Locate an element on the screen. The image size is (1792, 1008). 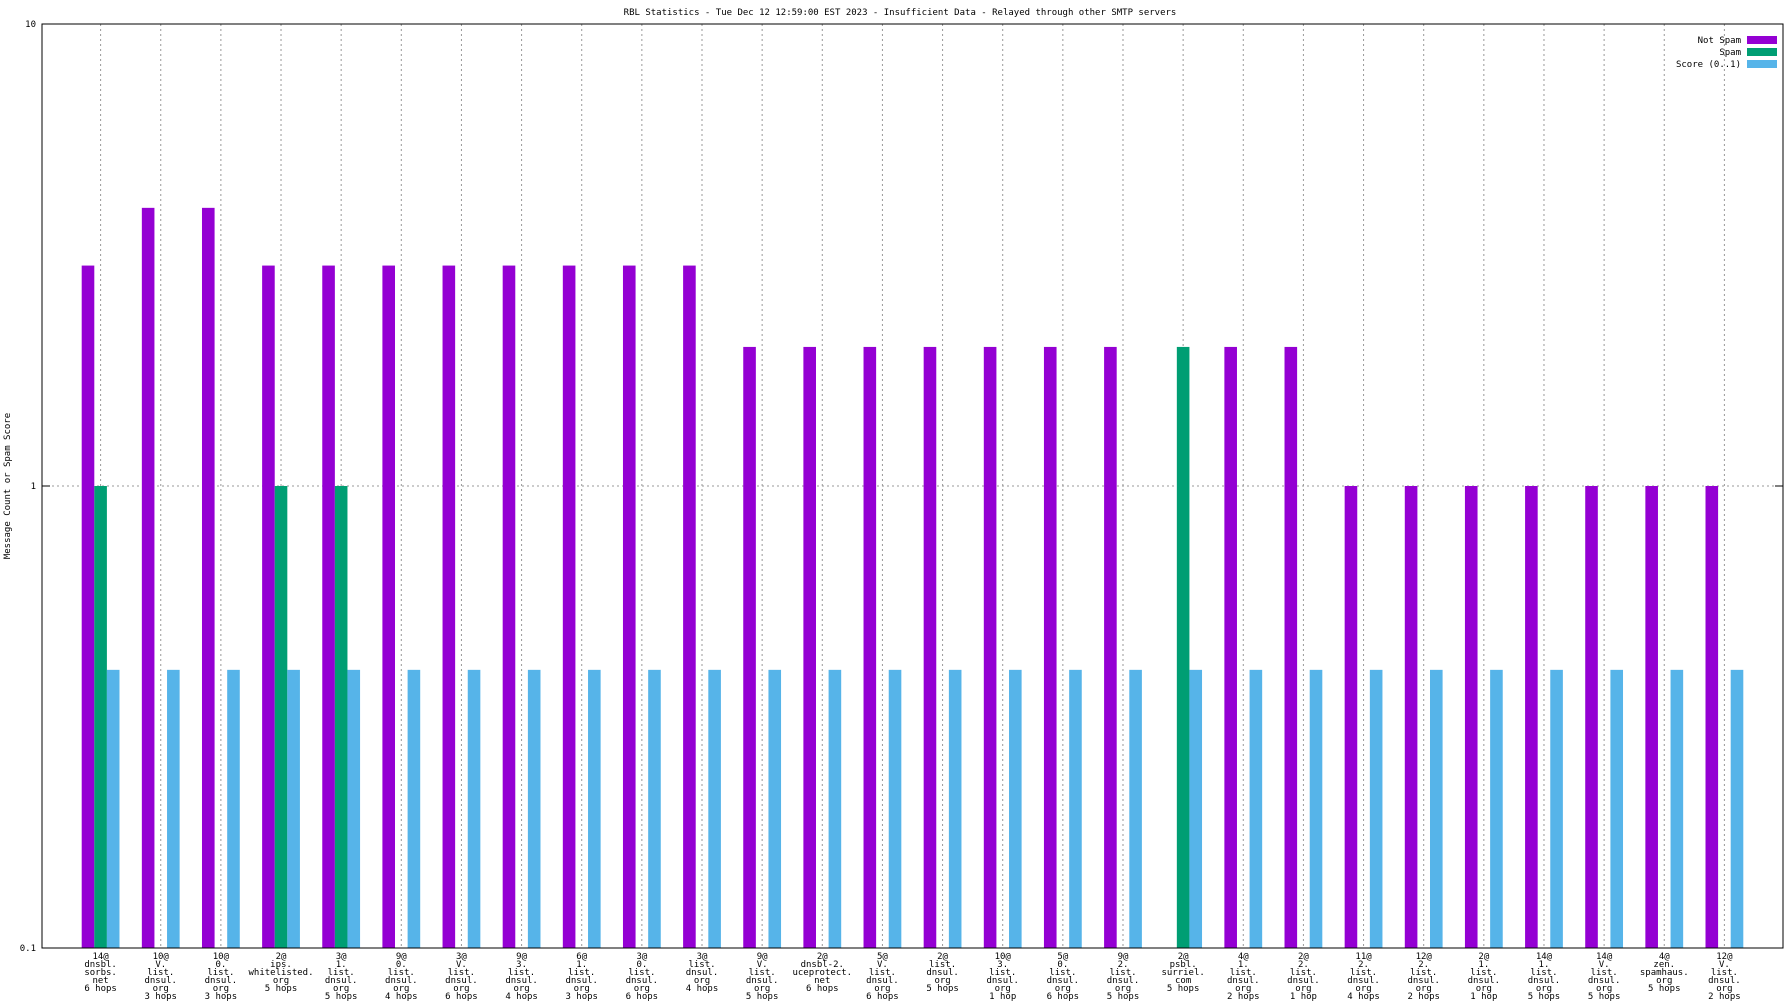
x-tick-label: ips. is located at coordinates (281, 965).